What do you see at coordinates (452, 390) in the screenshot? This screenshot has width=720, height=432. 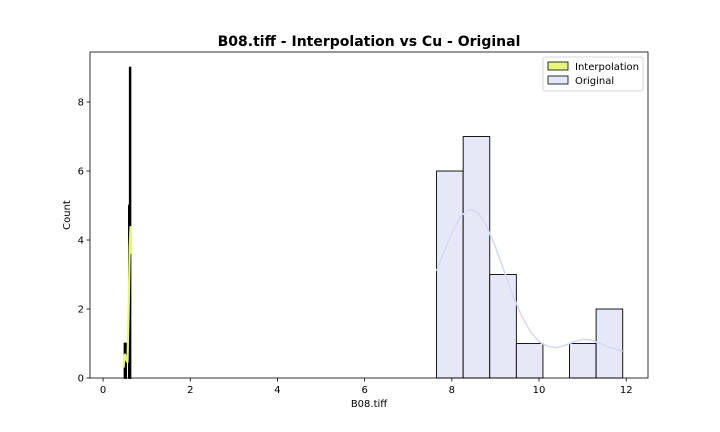 I see `x-tick-label: 8` at bounding box center [452, 390].